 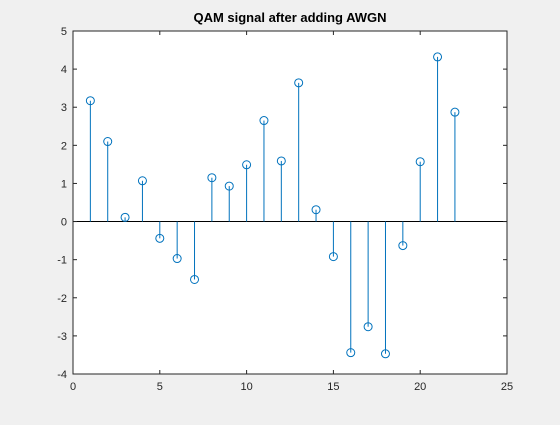 What do you see at coordinates (160, 387) in the screenshot?
I see `x-tick-label: 5` at bounding box center [160, 387].